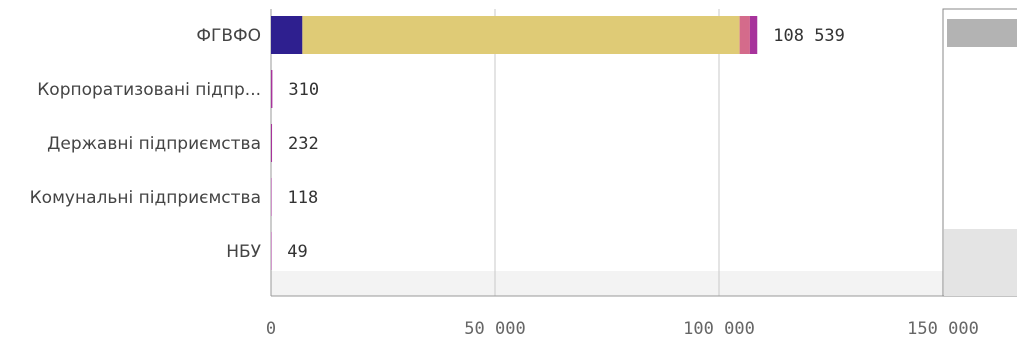 This screenshot has width=1017, height=343. Describe the element at coordinates (982, 33) in the screenshot. I see `scroll-navigator-thumb` at that location.